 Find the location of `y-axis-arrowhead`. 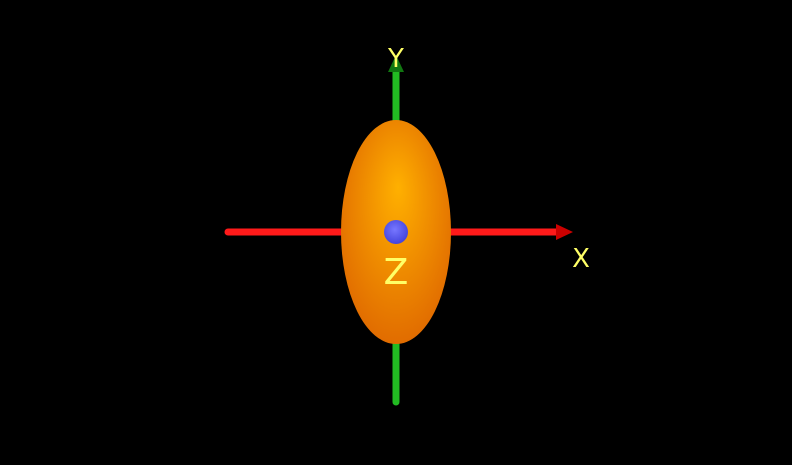

y-axis-arrowhead is located at coordinates (396, 63).